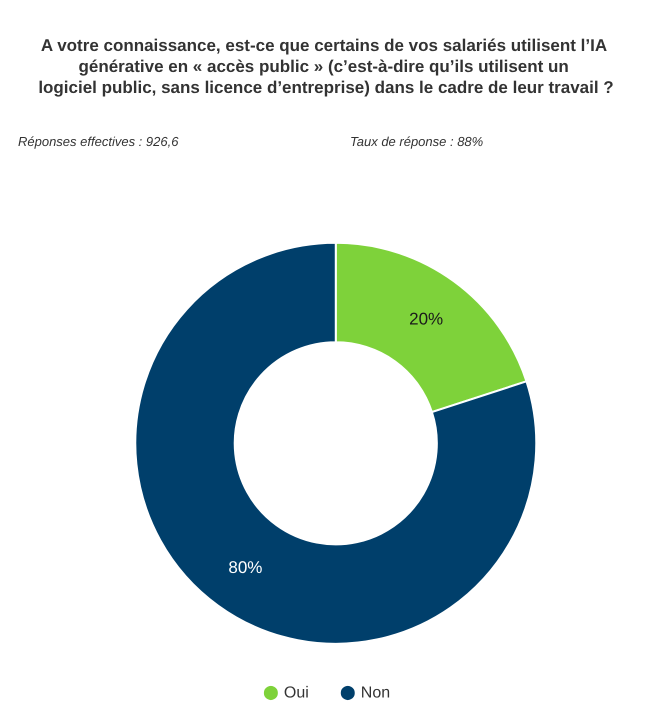 The width and height of the screenshot is (652, 715). What do you see at coordinates (326, 66) in the screenshot?
I see `chart-title: A votre connaissance, est-ce que certains de vos salariés utilisent l’IA générative en « accès public » (c’est-à-dire qu’ils utilisent un logiciel public, sans licence d’entreprise) dans le cadre de leur travail ?` at bounding box center [326, 66].